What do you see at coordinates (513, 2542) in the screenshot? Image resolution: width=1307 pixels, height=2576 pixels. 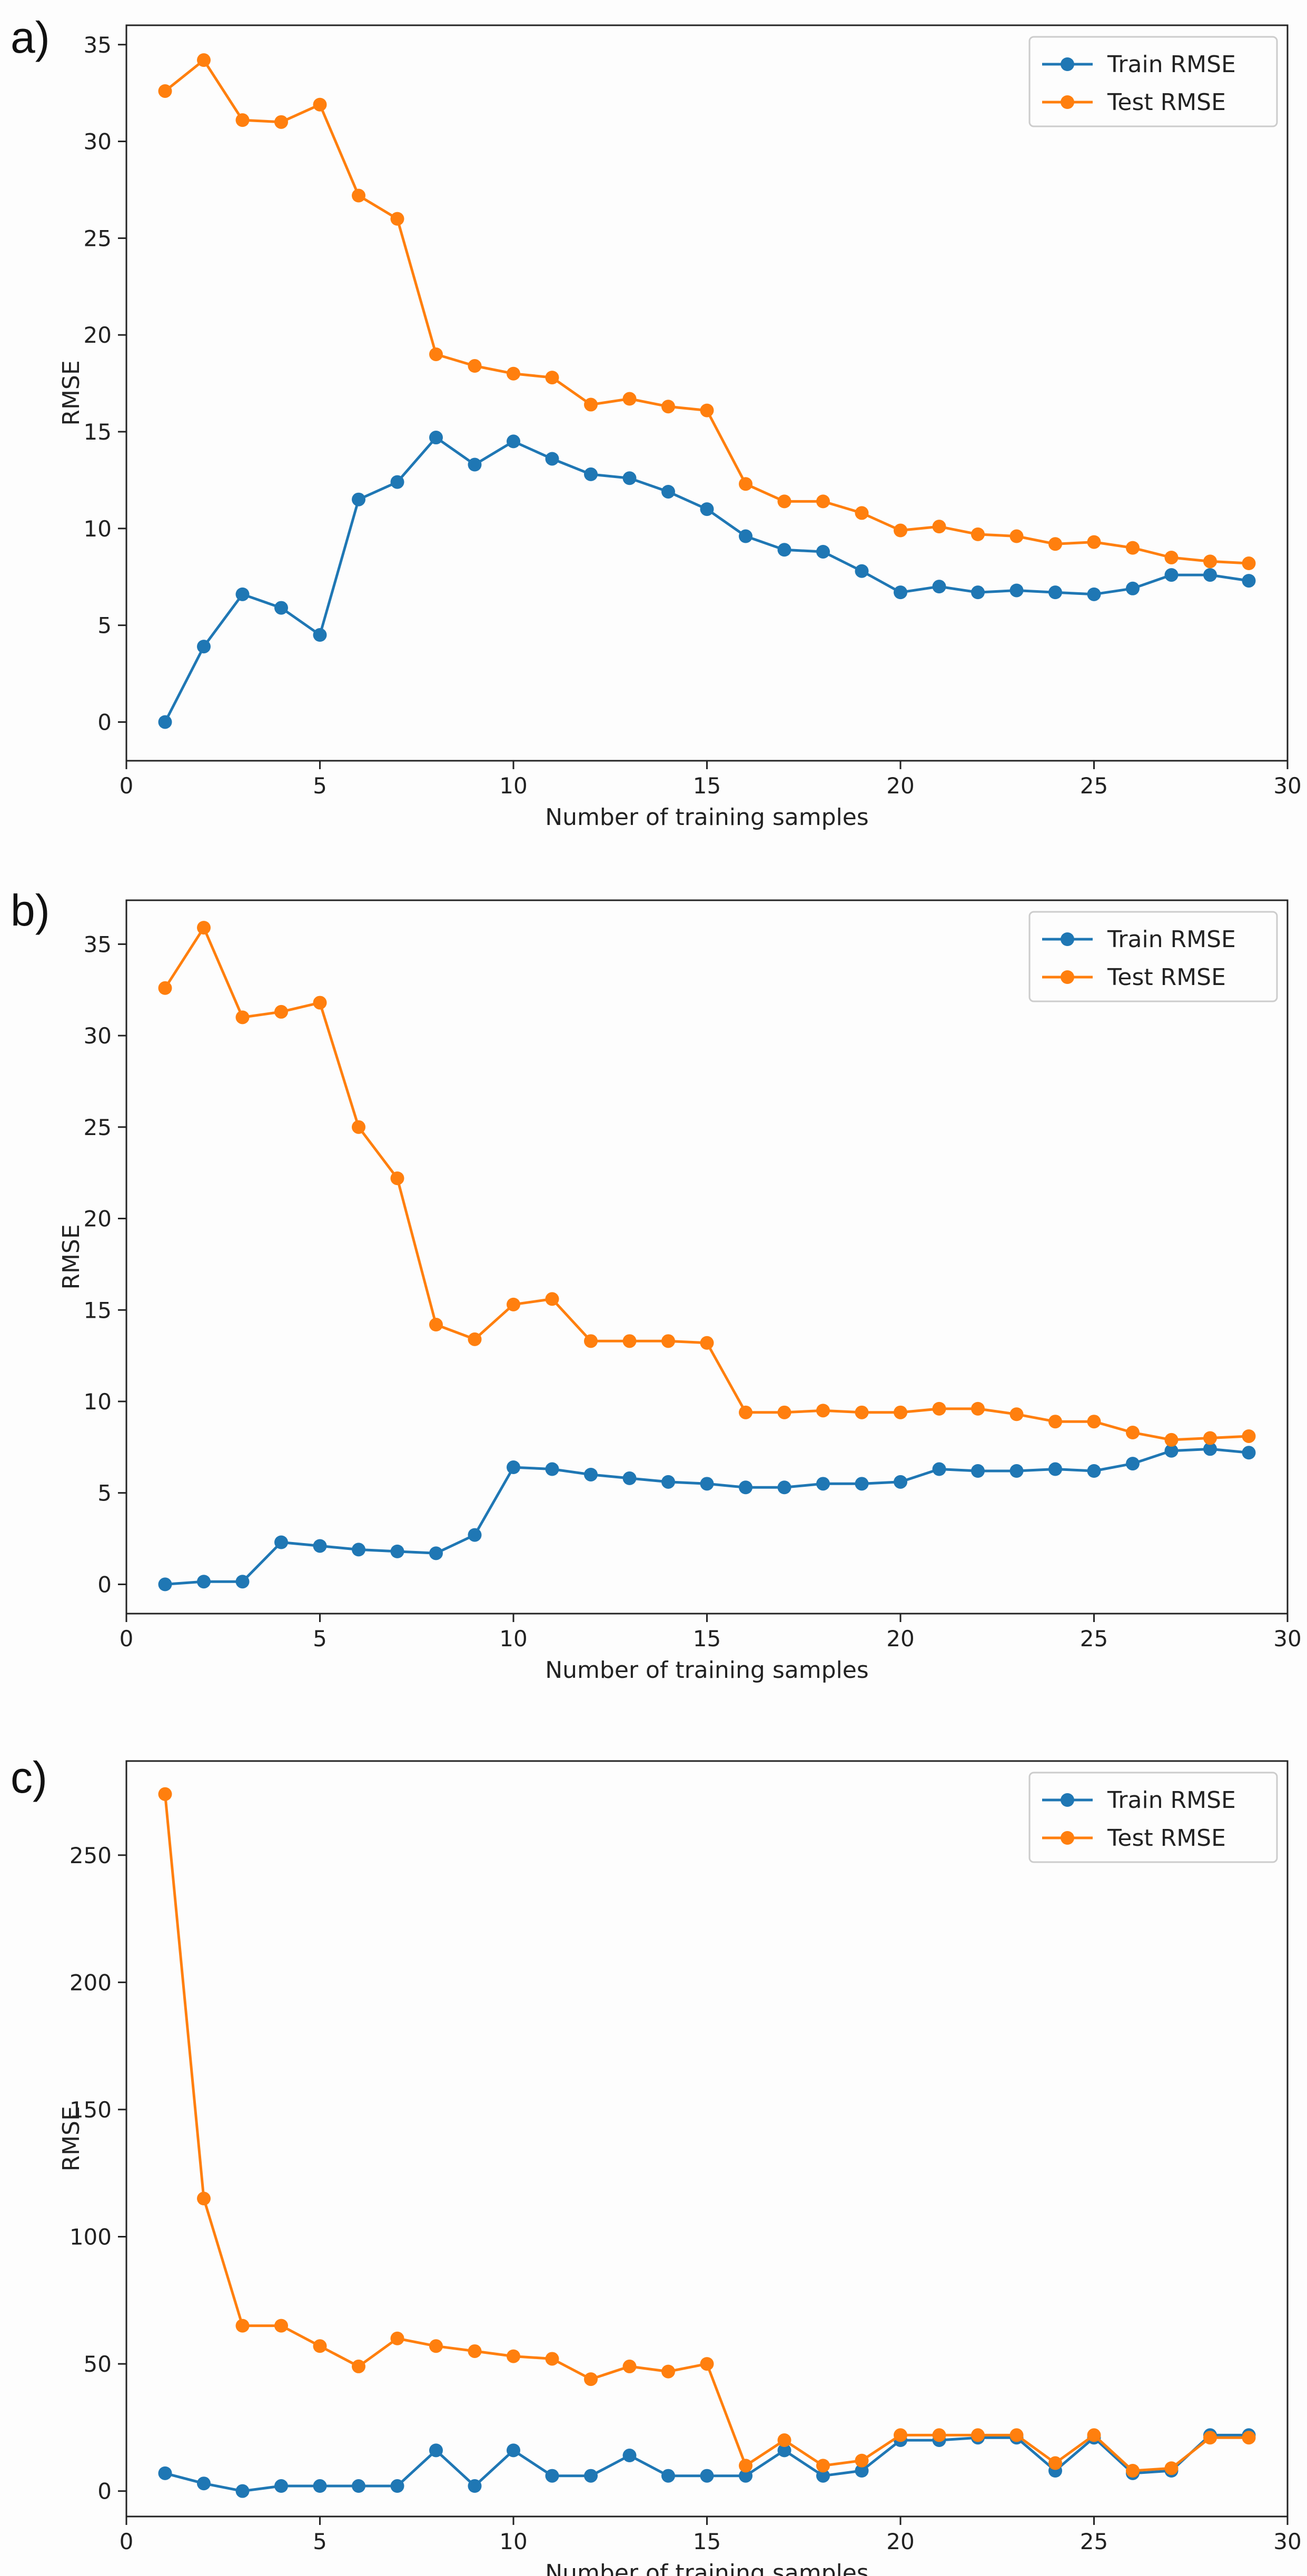 I see `x-tick-label: 10` at bounding box center [513, 2542].